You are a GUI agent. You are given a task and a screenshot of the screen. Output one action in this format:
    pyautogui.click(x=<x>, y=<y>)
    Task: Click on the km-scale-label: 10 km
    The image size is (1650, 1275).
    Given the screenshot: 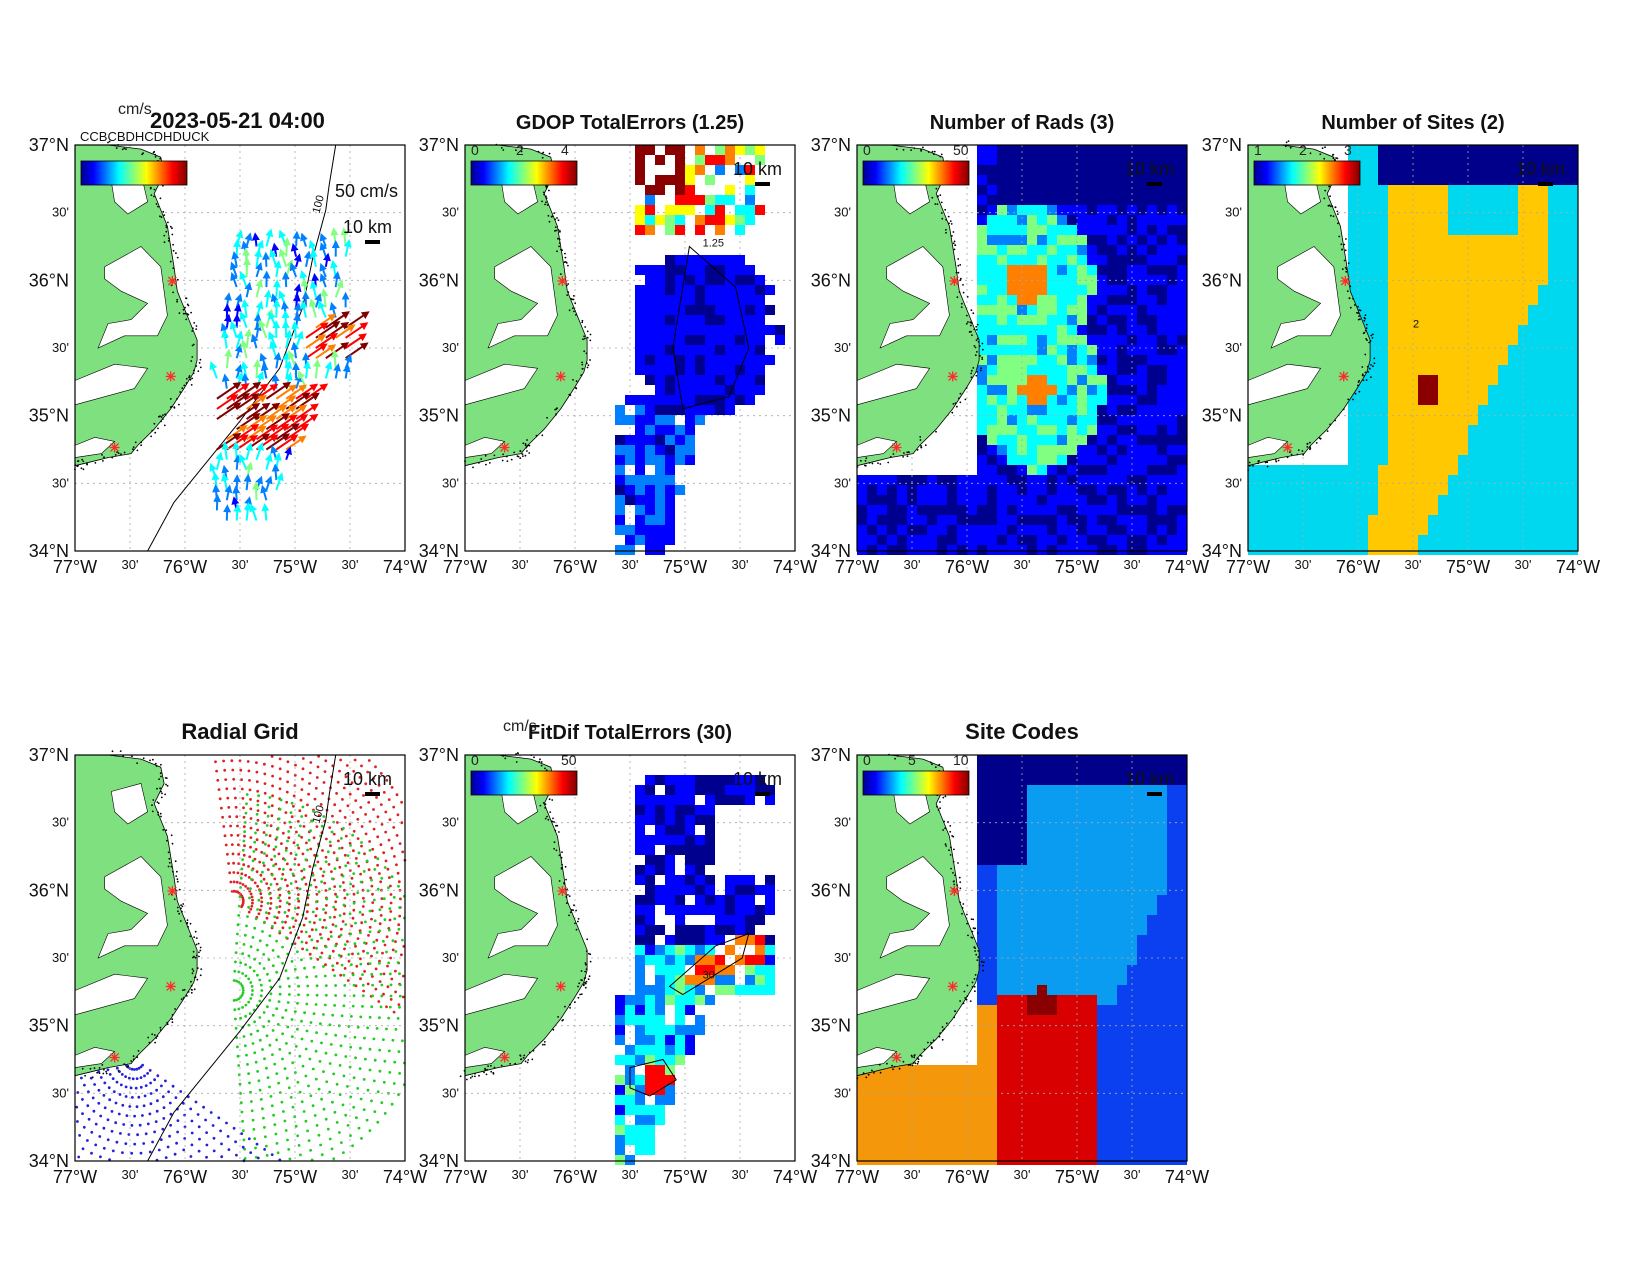 What is the action you would take?
    pyautogui.click(x=367, y=779)
    